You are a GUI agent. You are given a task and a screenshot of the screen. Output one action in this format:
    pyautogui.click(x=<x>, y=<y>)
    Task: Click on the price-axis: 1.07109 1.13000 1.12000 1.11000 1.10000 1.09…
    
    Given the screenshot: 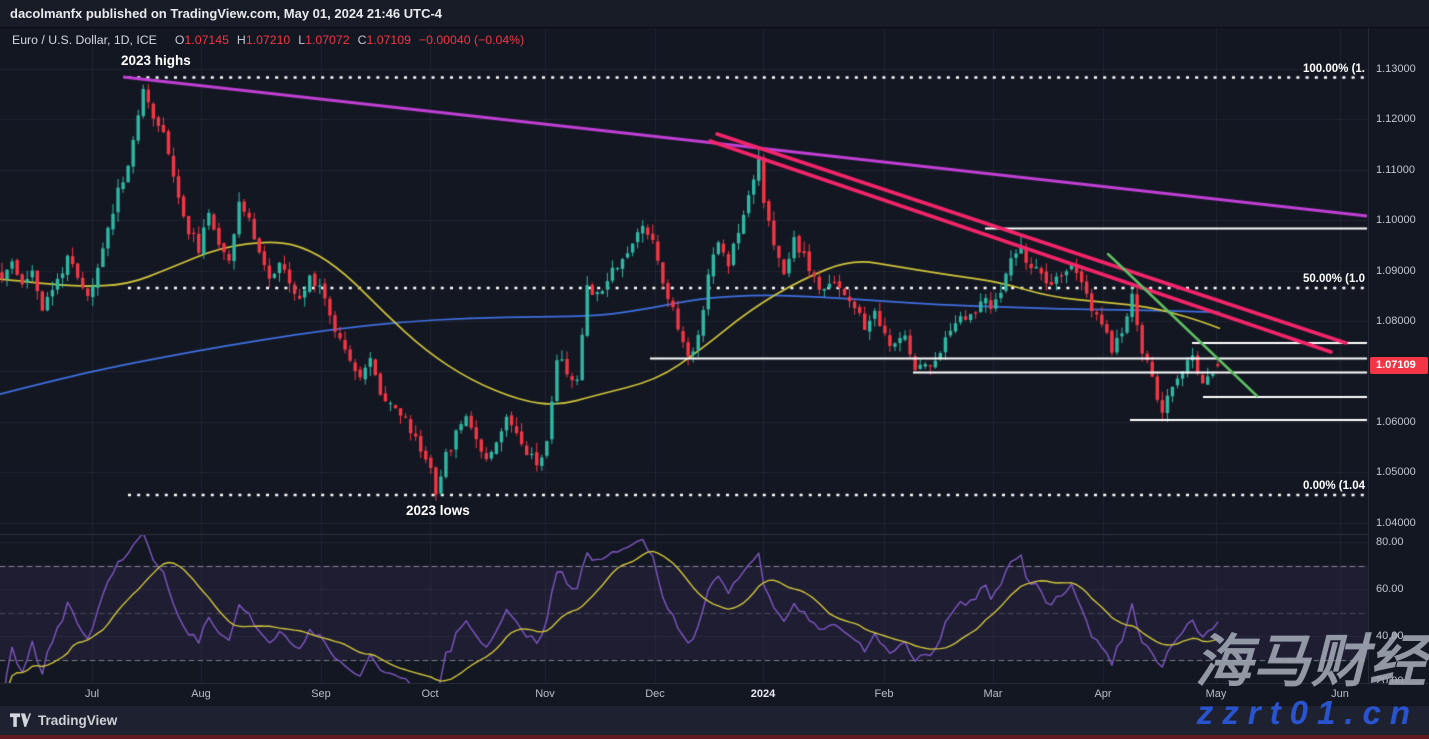 What is the action you would take?
    pyautogui.click(x=1398, y=357)
    